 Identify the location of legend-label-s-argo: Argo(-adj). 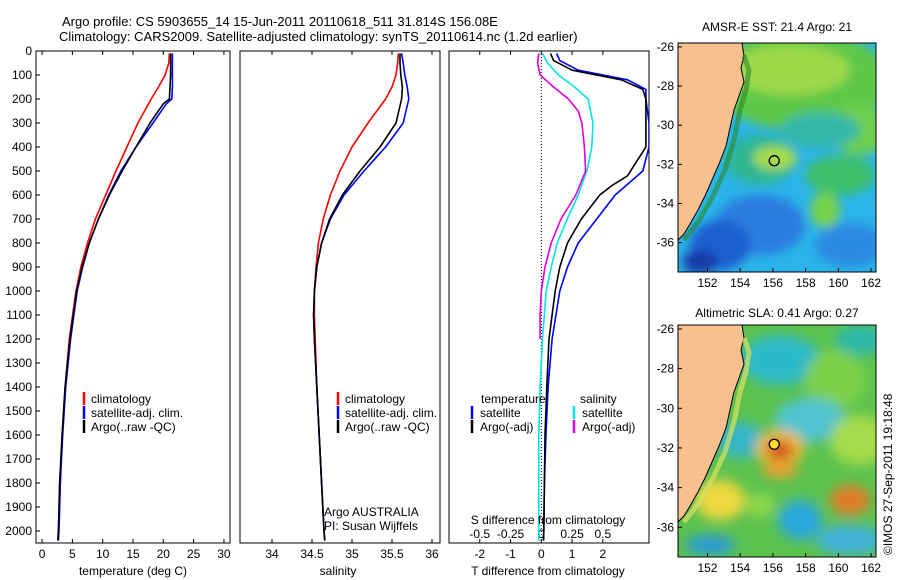
(608, 427).